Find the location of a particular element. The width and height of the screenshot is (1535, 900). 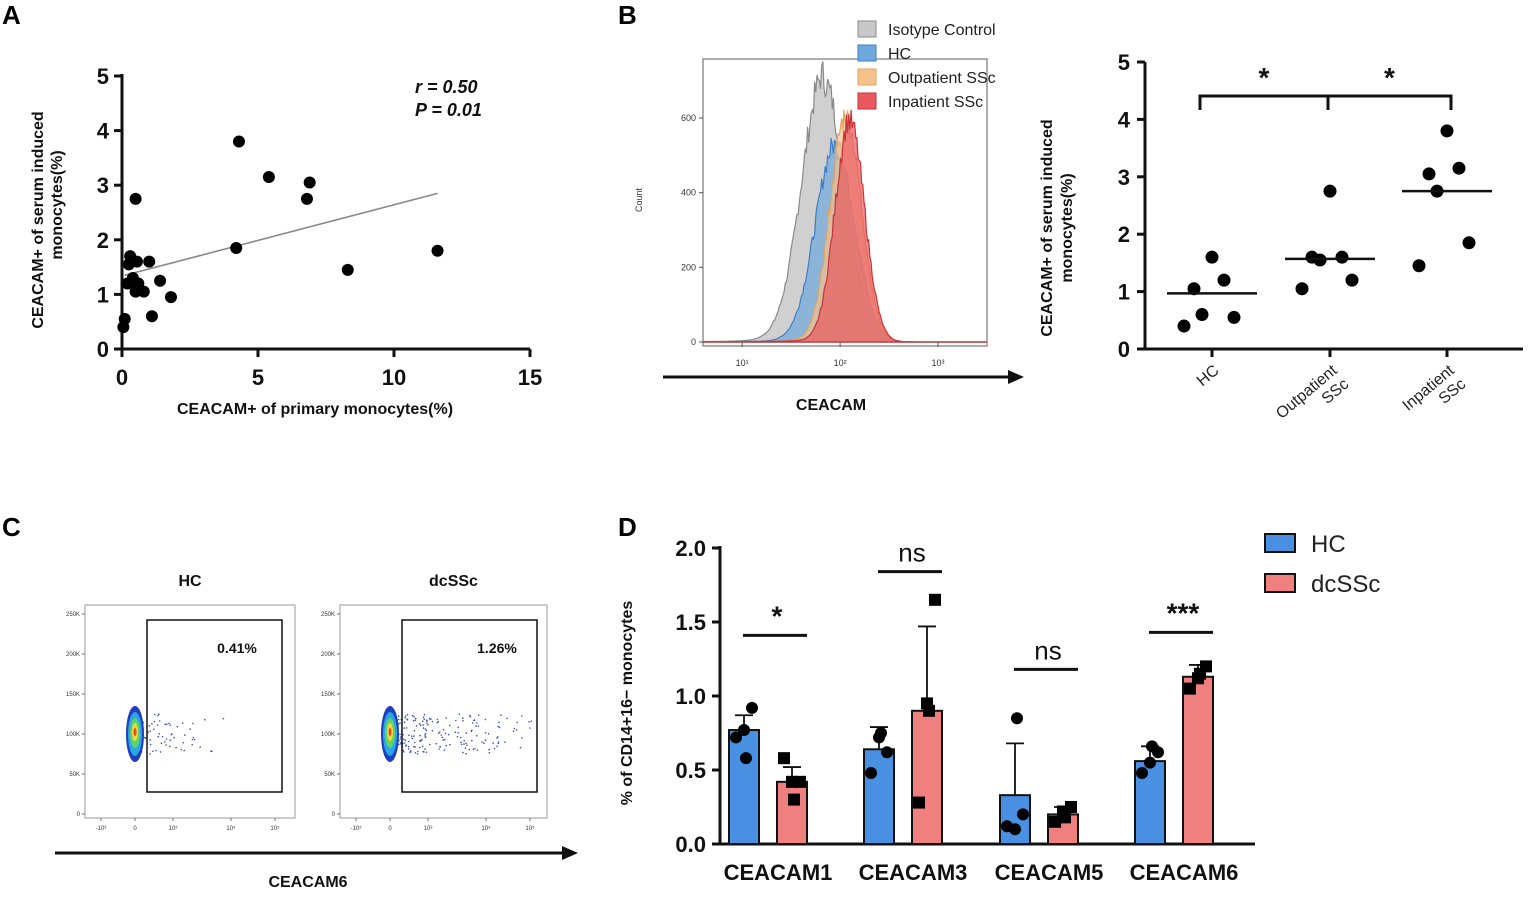

panel-b-dot-points is located at coordinates (1329, 240).